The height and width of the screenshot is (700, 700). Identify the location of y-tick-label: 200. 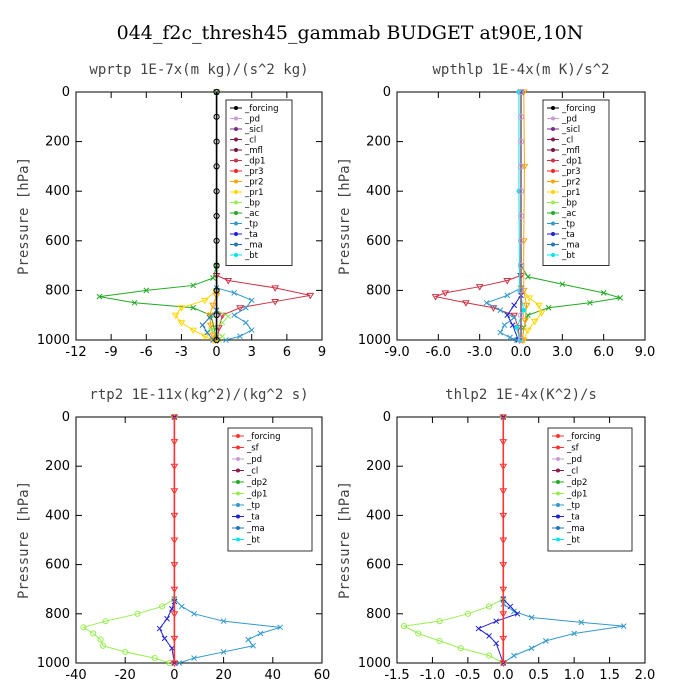
(378, 466).